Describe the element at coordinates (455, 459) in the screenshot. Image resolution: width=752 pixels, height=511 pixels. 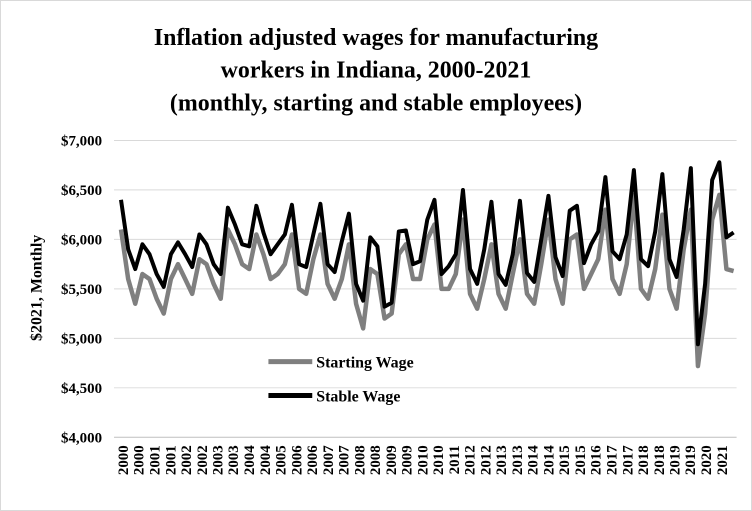
I see `x-tick-label: 2011` at that location.